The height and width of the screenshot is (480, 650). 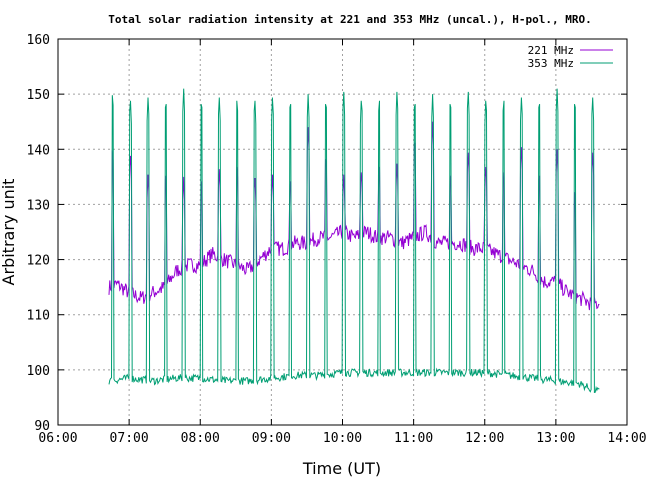 What do you see at coordinates (200, 438) in the screenshot?
I see `x-tick-label: 08:00` at bounding box center [200, 438].